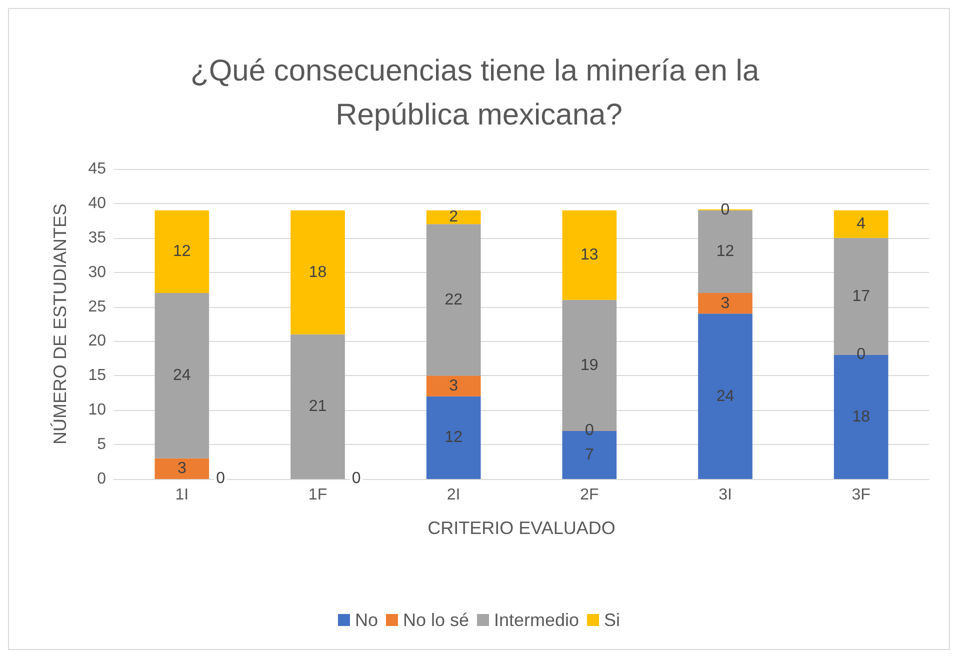 This screenshot has width=958, height=658. I want to click on y-tick-label: 45, so click(97, 169).